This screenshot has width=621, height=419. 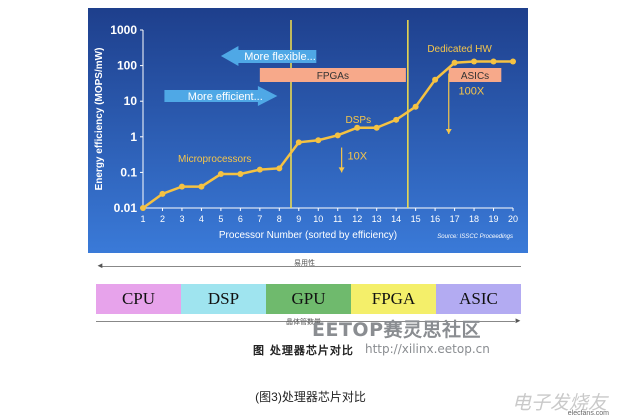 What do you see at coordinates (279, 219) in the screenshot?
I see `x-tick-label: 8` at bounding box center [279, 219].